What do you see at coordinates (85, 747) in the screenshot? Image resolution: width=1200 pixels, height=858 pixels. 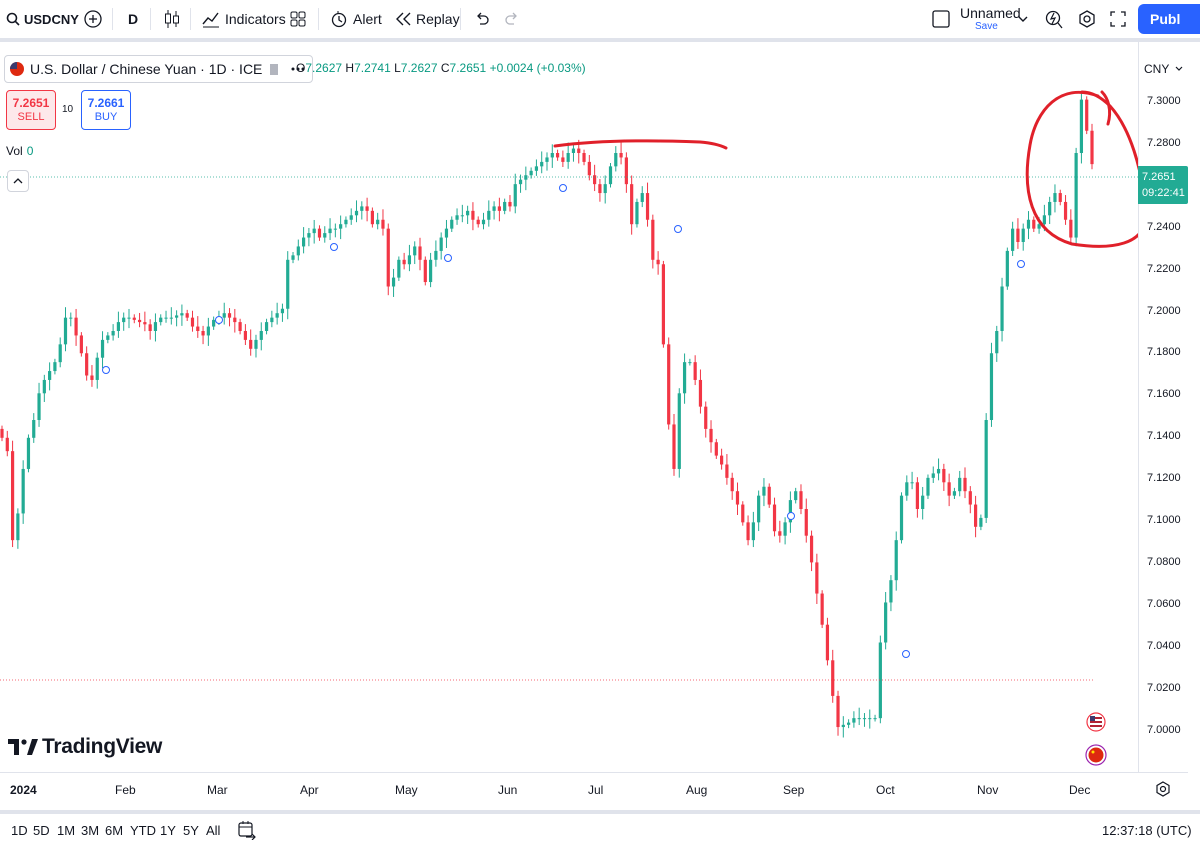 I see `tradingview-logo: TradingView` at bounding box center [85, 747].